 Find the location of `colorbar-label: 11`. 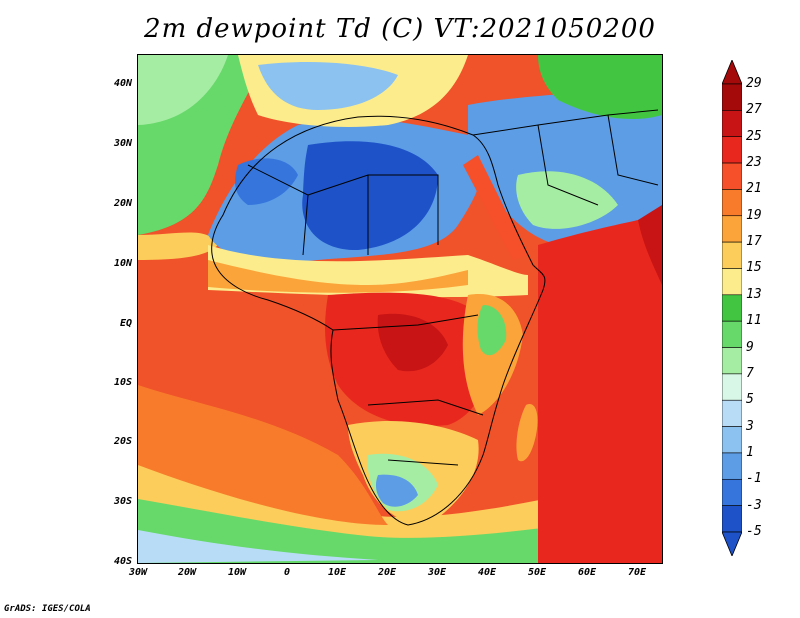

colorbar-label: 11 is located at coordinates (754, 321).